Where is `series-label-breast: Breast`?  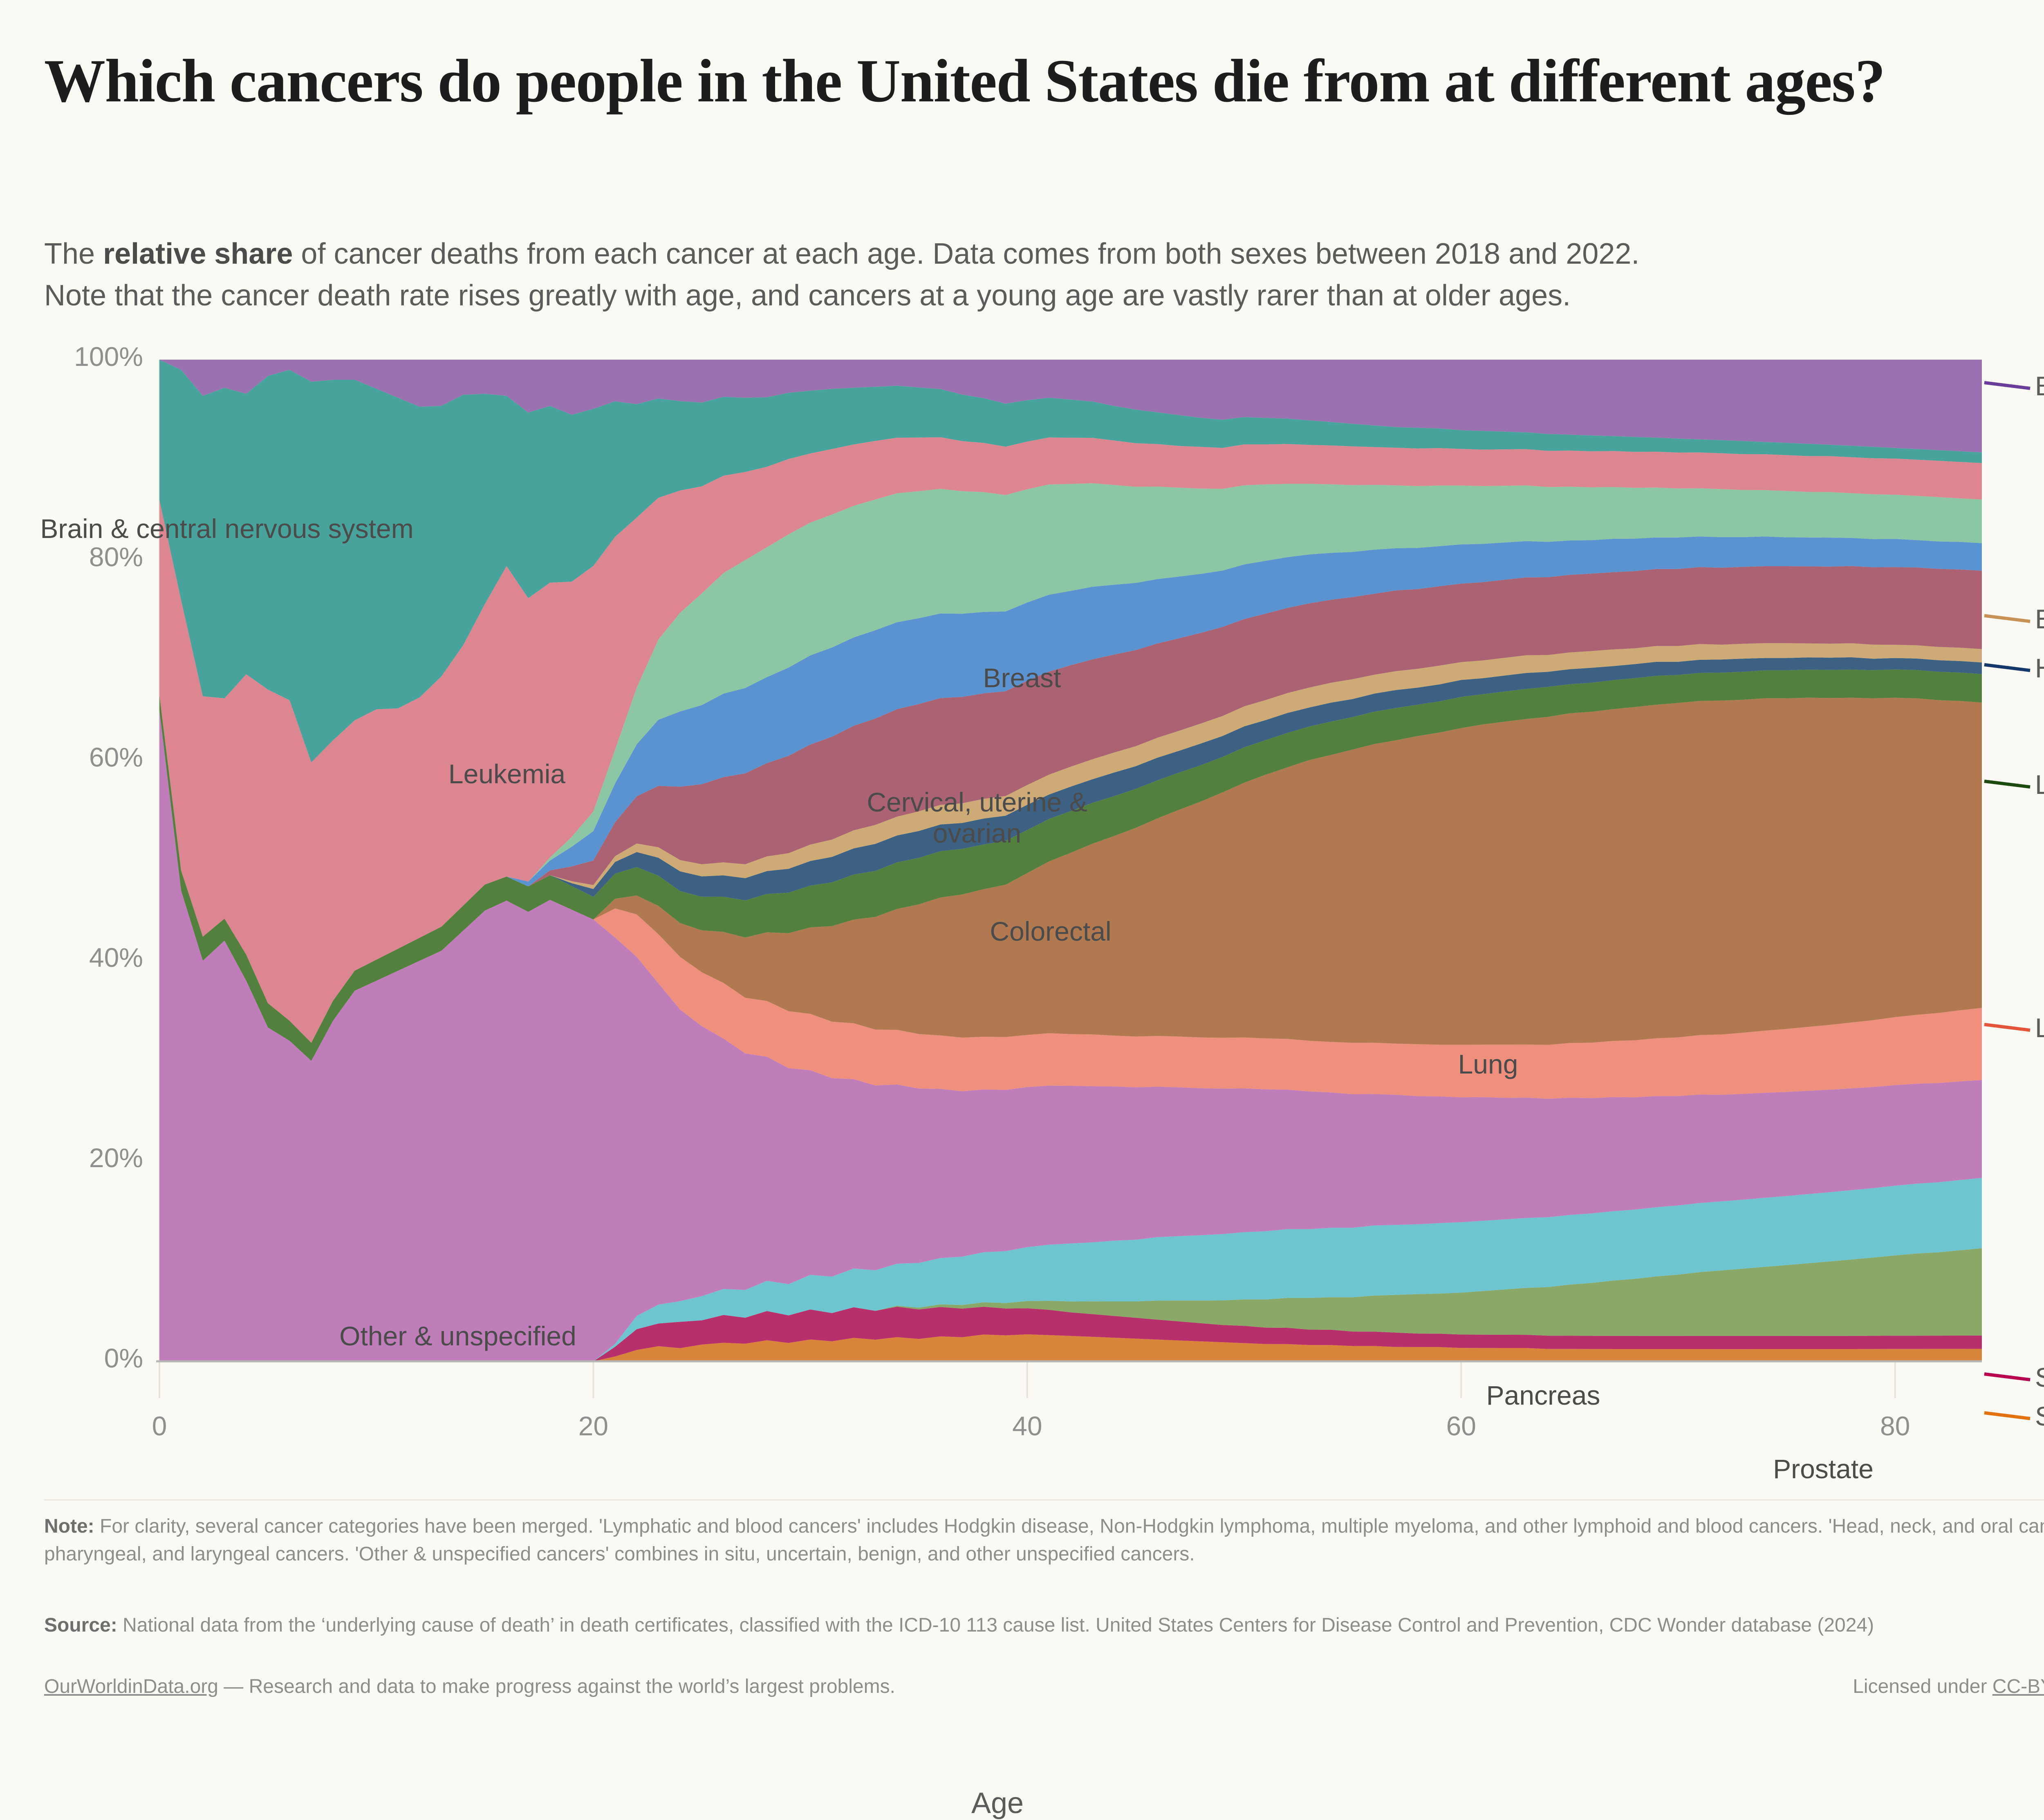
series-label-breast: Breast is located at coordinates (1022, 678).